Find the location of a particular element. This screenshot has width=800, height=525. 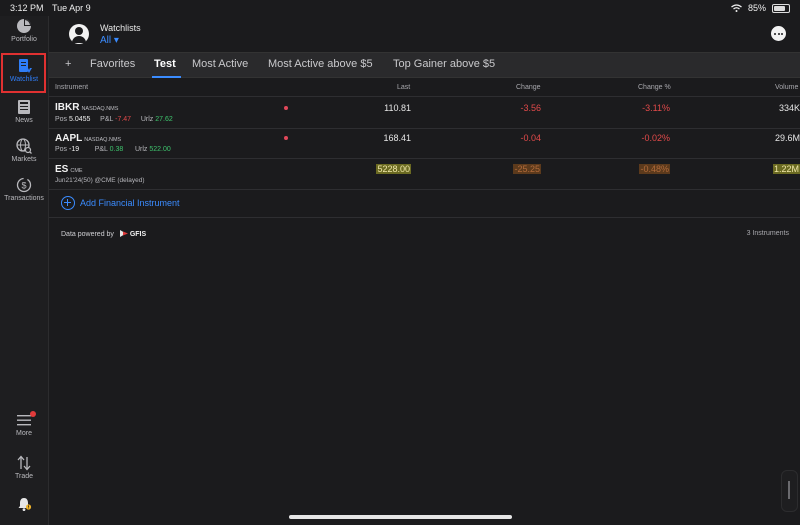

wifi-icon is located at coordinates (736, 8).